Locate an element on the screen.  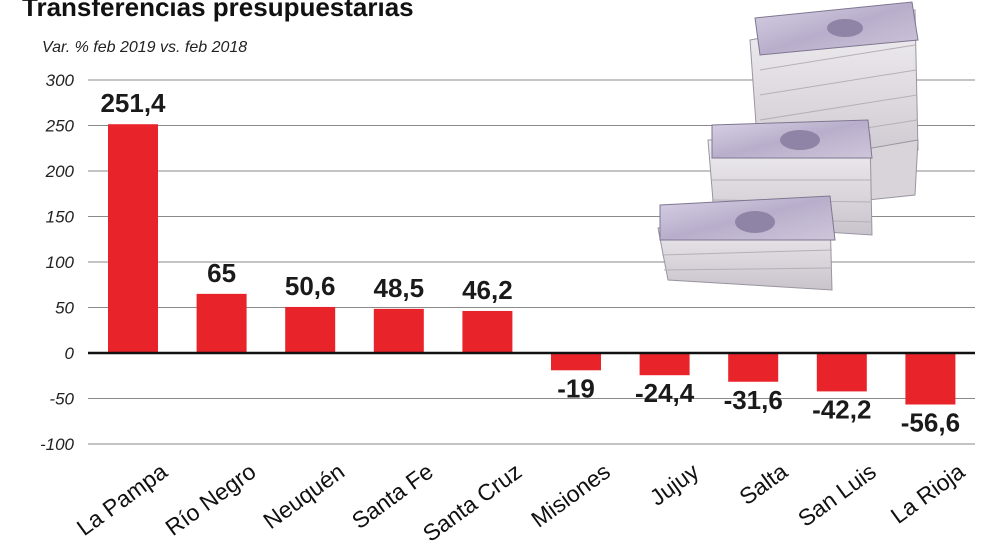
y-tick-label: 200 is located at coordinates (60, 171).